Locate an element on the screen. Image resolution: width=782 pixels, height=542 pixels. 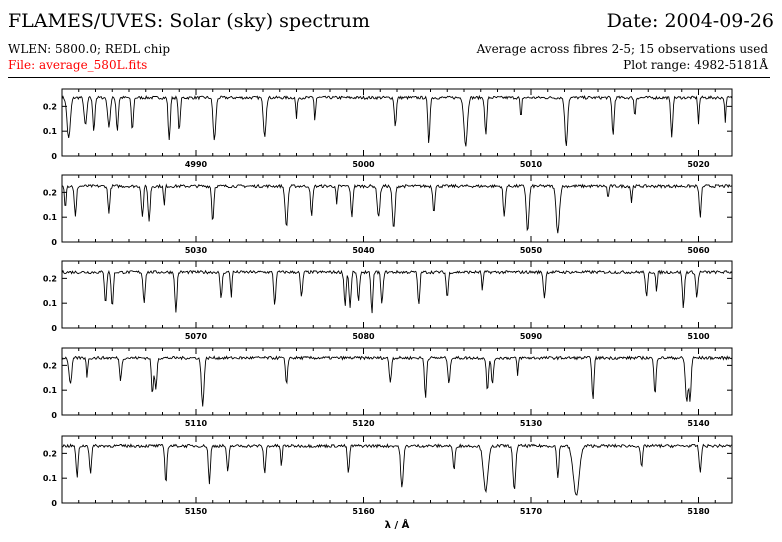
x-tick-label: 5100 is located at coordinates (698, 336).